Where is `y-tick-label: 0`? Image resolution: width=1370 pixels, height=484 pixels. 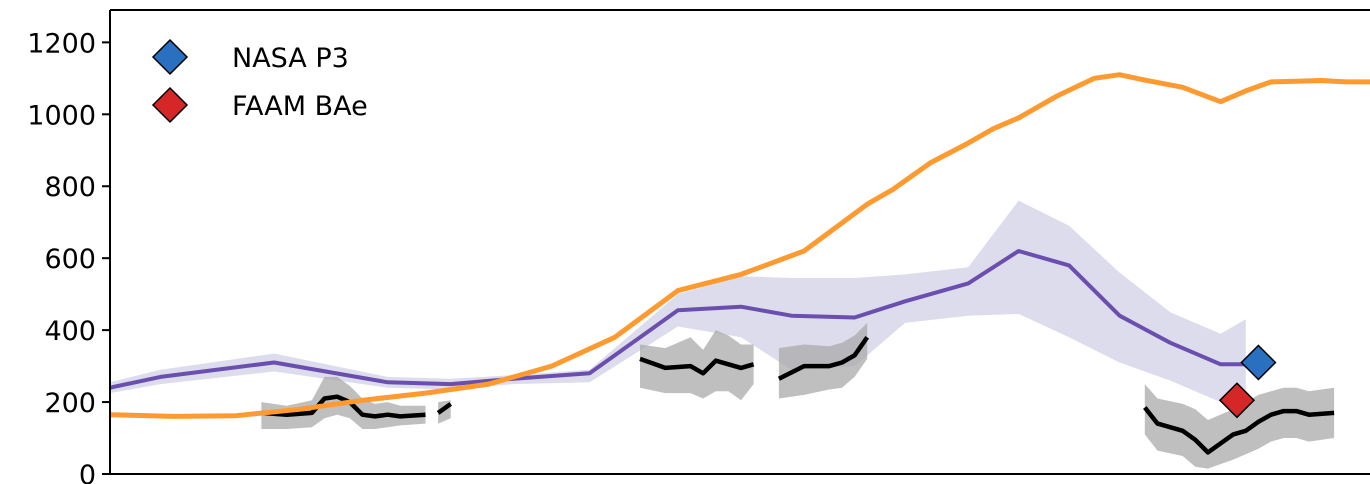
y-tick-label: 0 is located at coordinates (87, 472).